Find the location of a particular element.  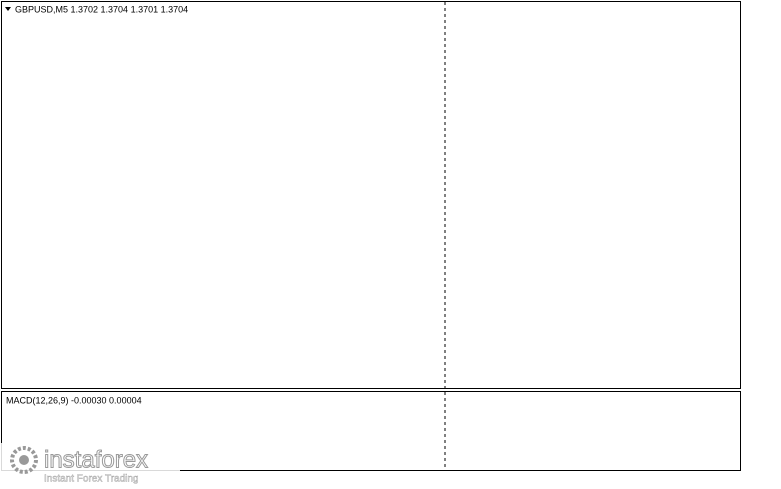

logo-core is located at coordinates (24, 460).